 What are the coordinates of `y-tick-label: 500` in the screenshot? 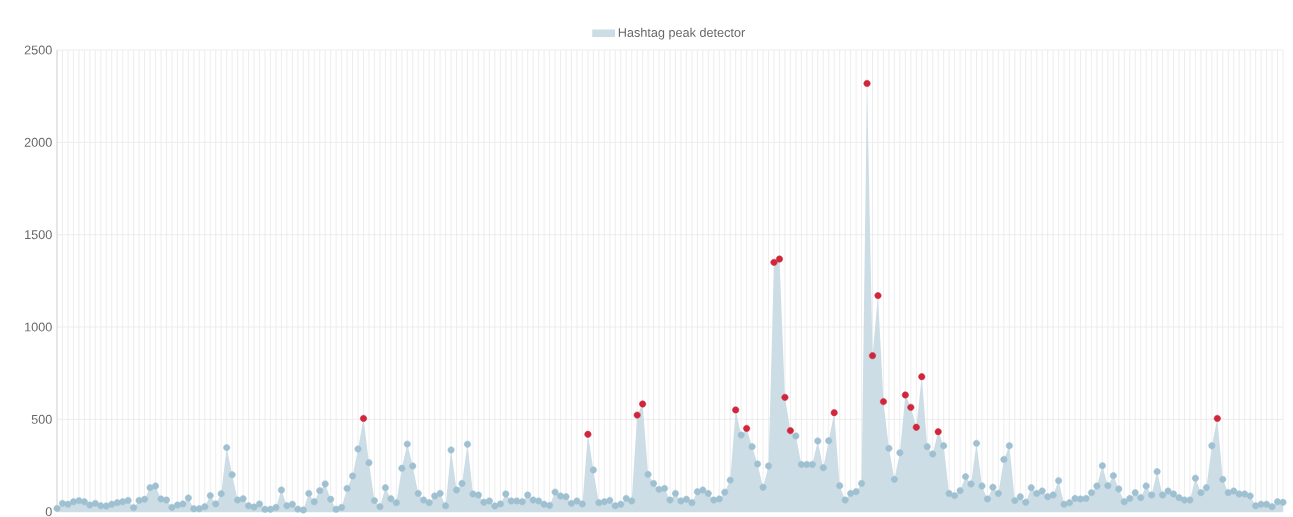 It's located at (41, 419).